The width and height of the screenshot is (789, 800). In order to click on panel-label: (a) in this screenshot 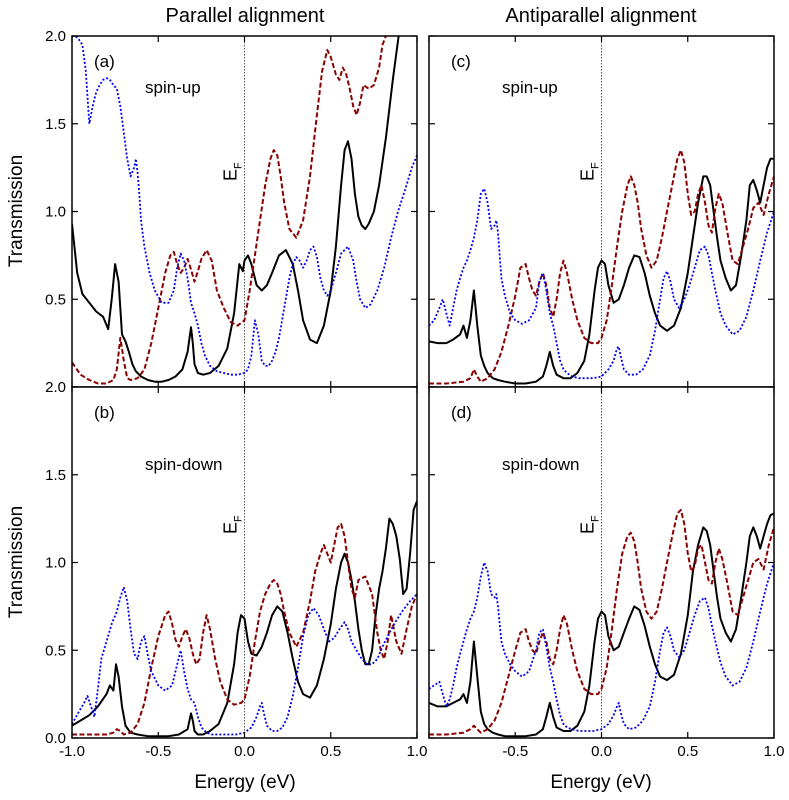, I will do `click(104, 61)`.